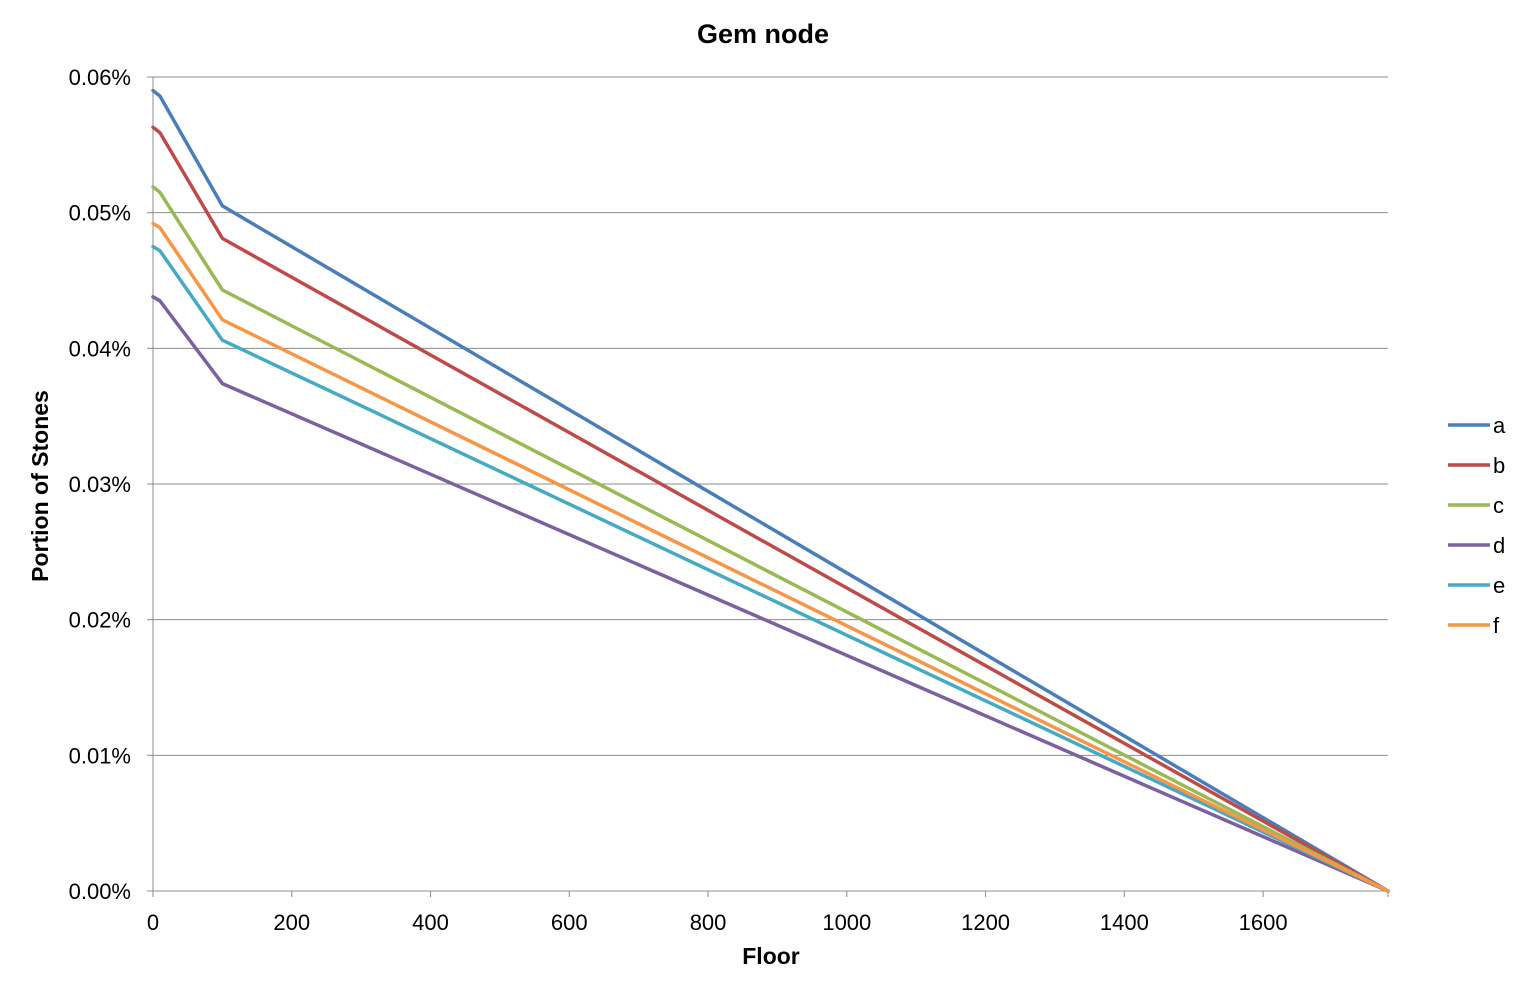  What do you see at coordinates (1496, 625) in the screenshot?
I see `legend-label-f: f` at bounding box center [1496, 625].